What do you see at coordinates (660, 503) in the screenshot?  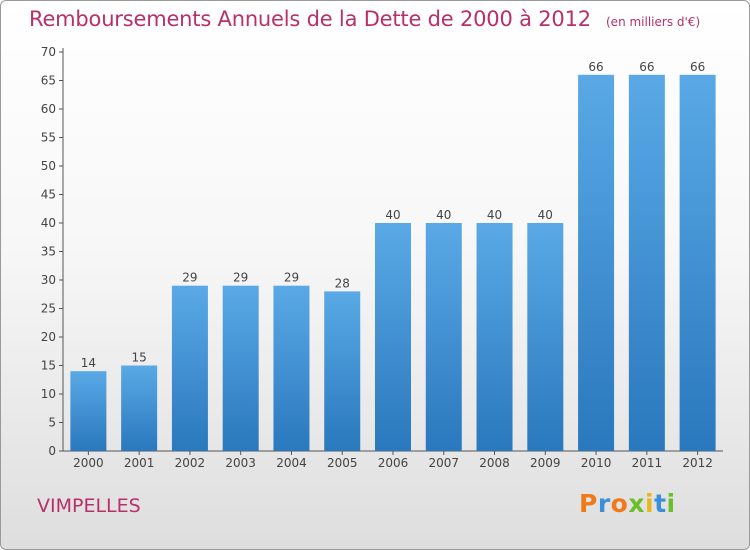 I see `logo-letter: t` at bounding box center [660, 503].